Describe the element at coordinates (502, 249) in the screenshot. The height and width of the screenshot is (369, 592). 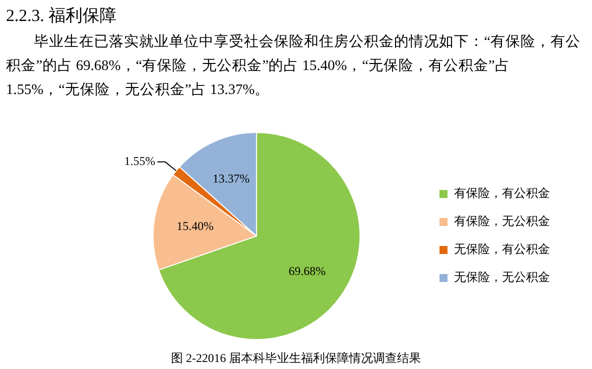
I see `legend-label: 无保险，有公积金` at that location.